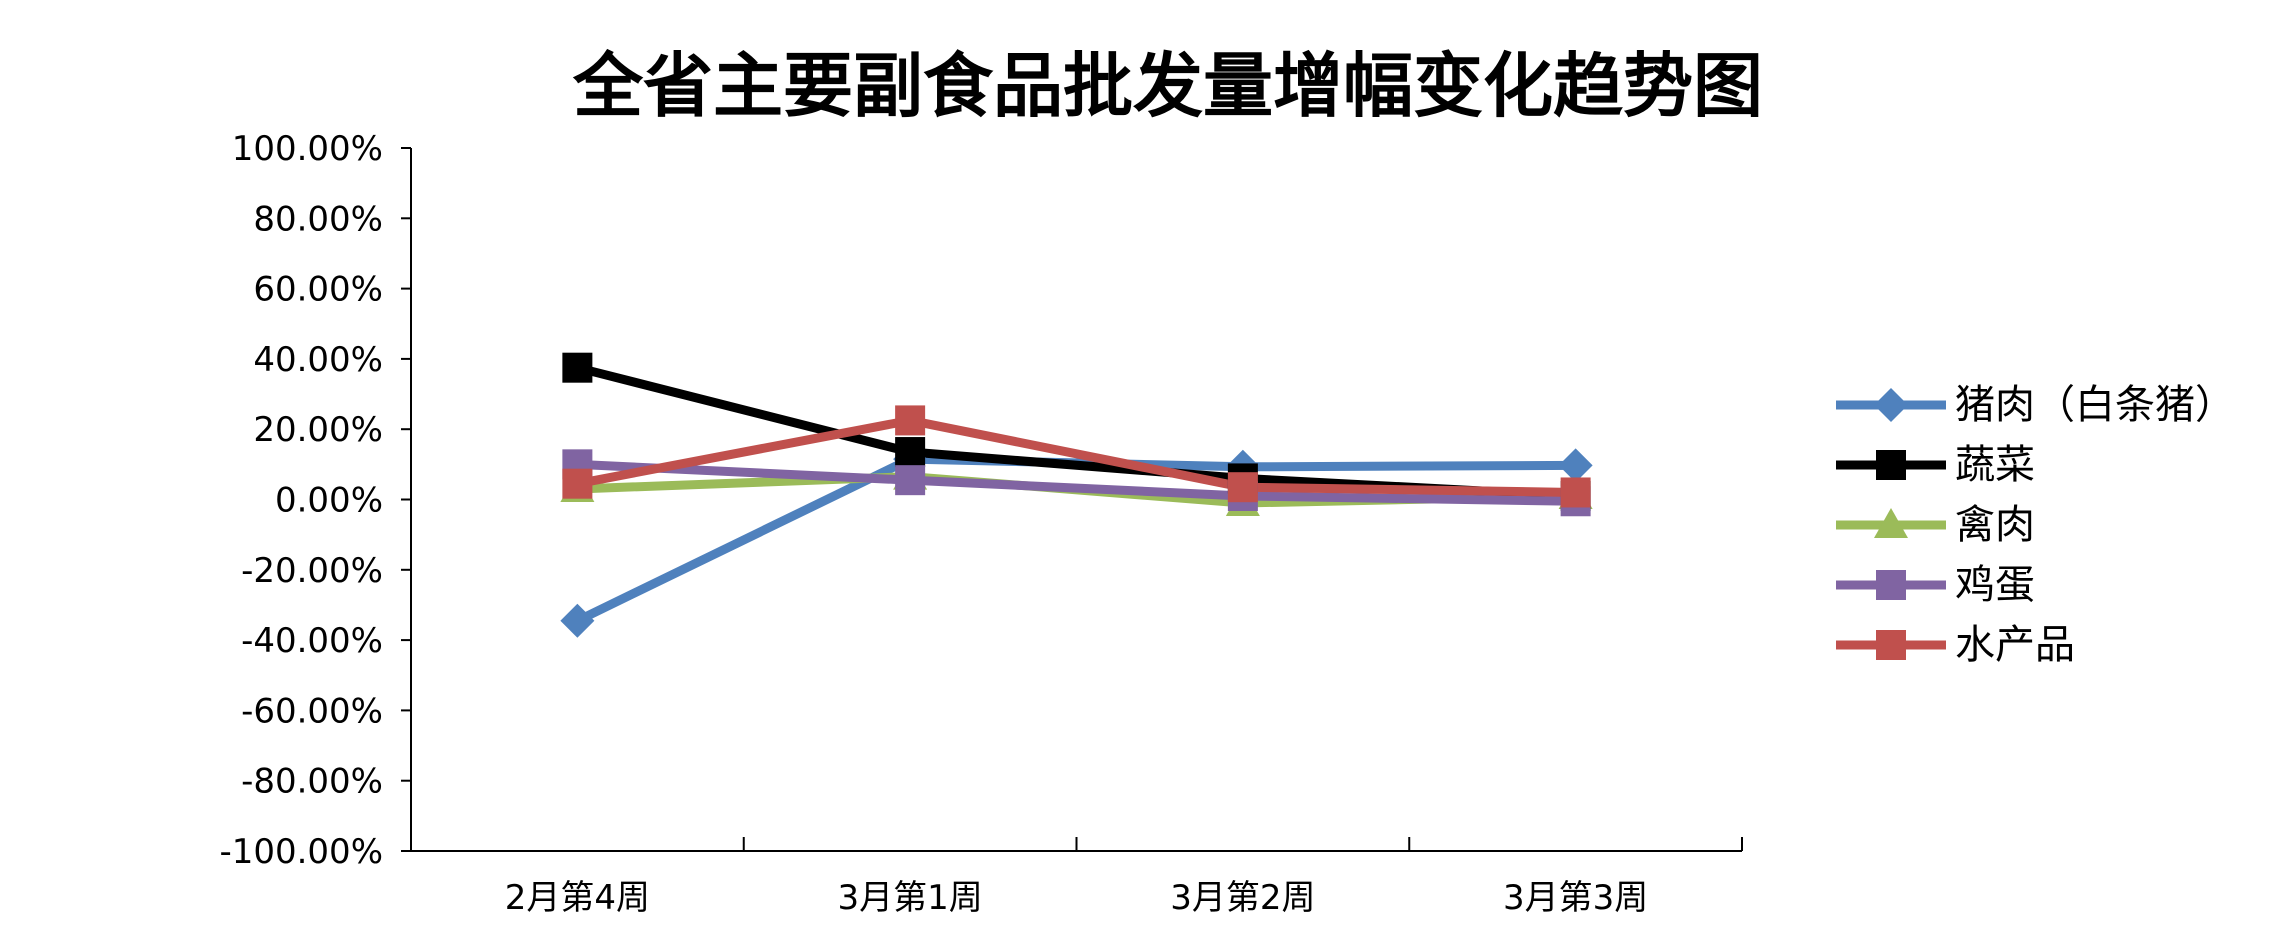  Describe the element at coordinates (318, 360) in the screenshot. I see `y-tick-label: 40.00%` at that location.